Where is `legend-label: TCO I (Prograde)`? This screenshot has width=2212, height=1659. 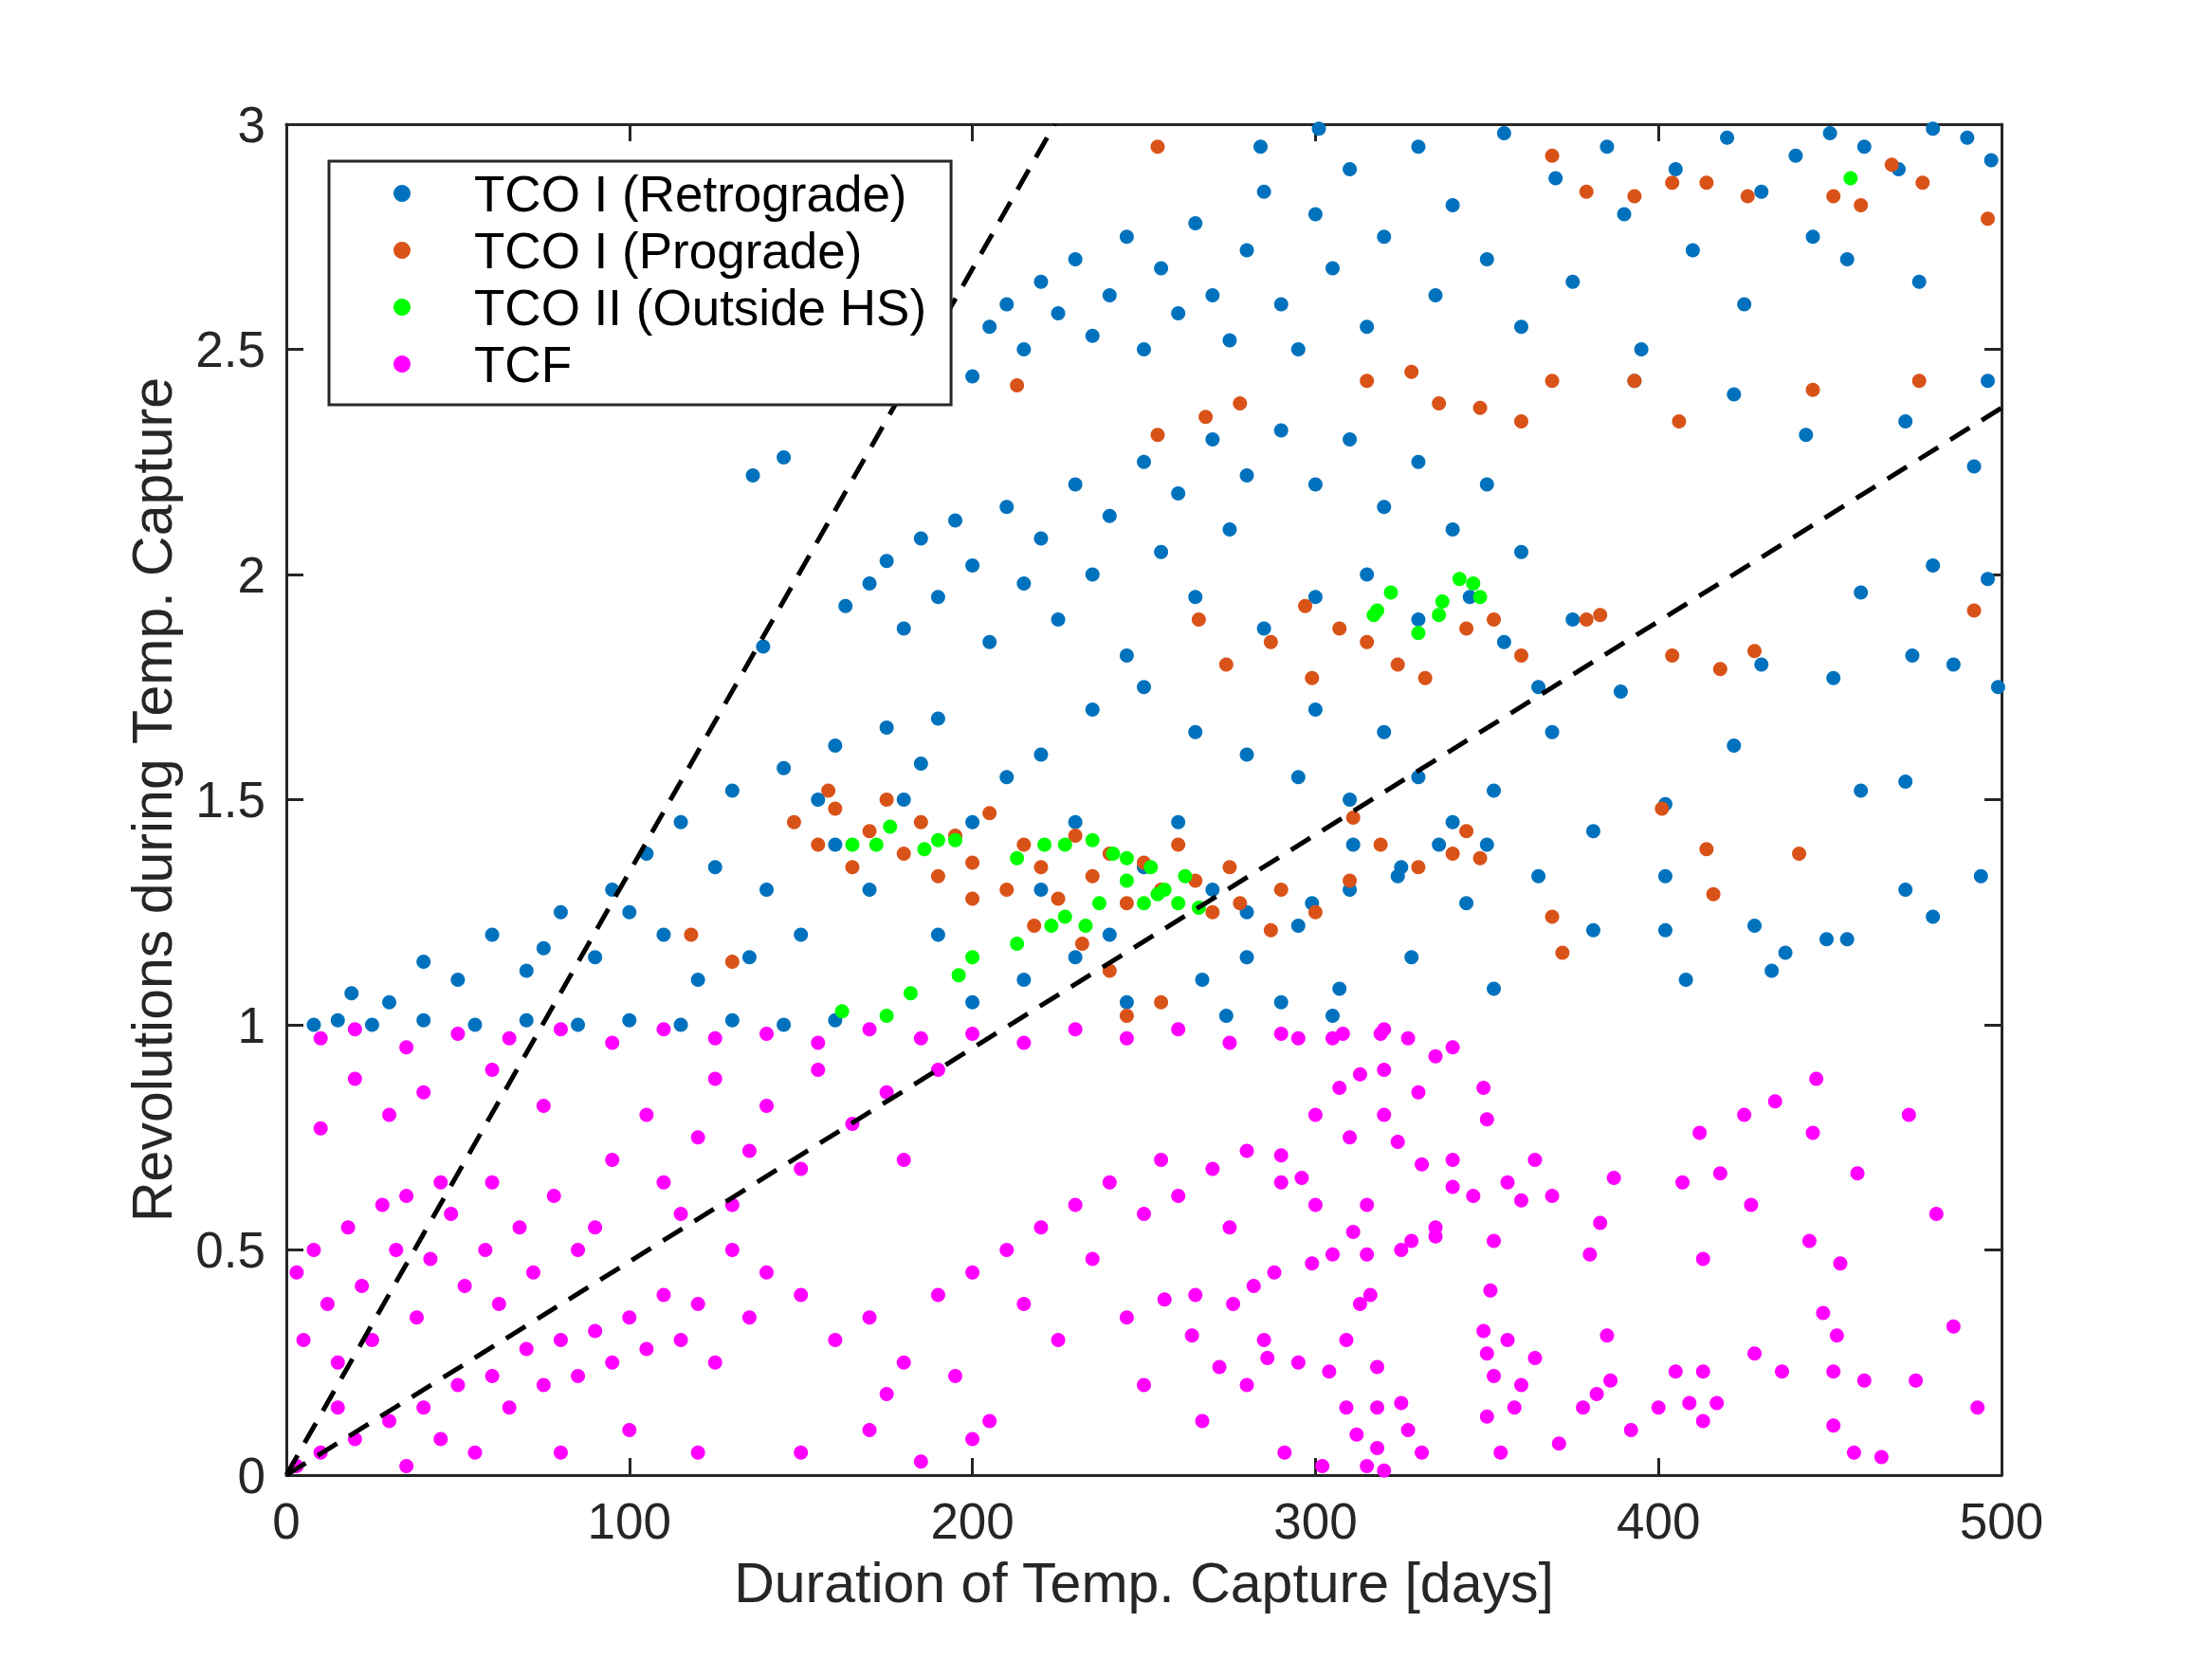 legend-label: TCO I (Prograde) is located at coordinates (668, 250).